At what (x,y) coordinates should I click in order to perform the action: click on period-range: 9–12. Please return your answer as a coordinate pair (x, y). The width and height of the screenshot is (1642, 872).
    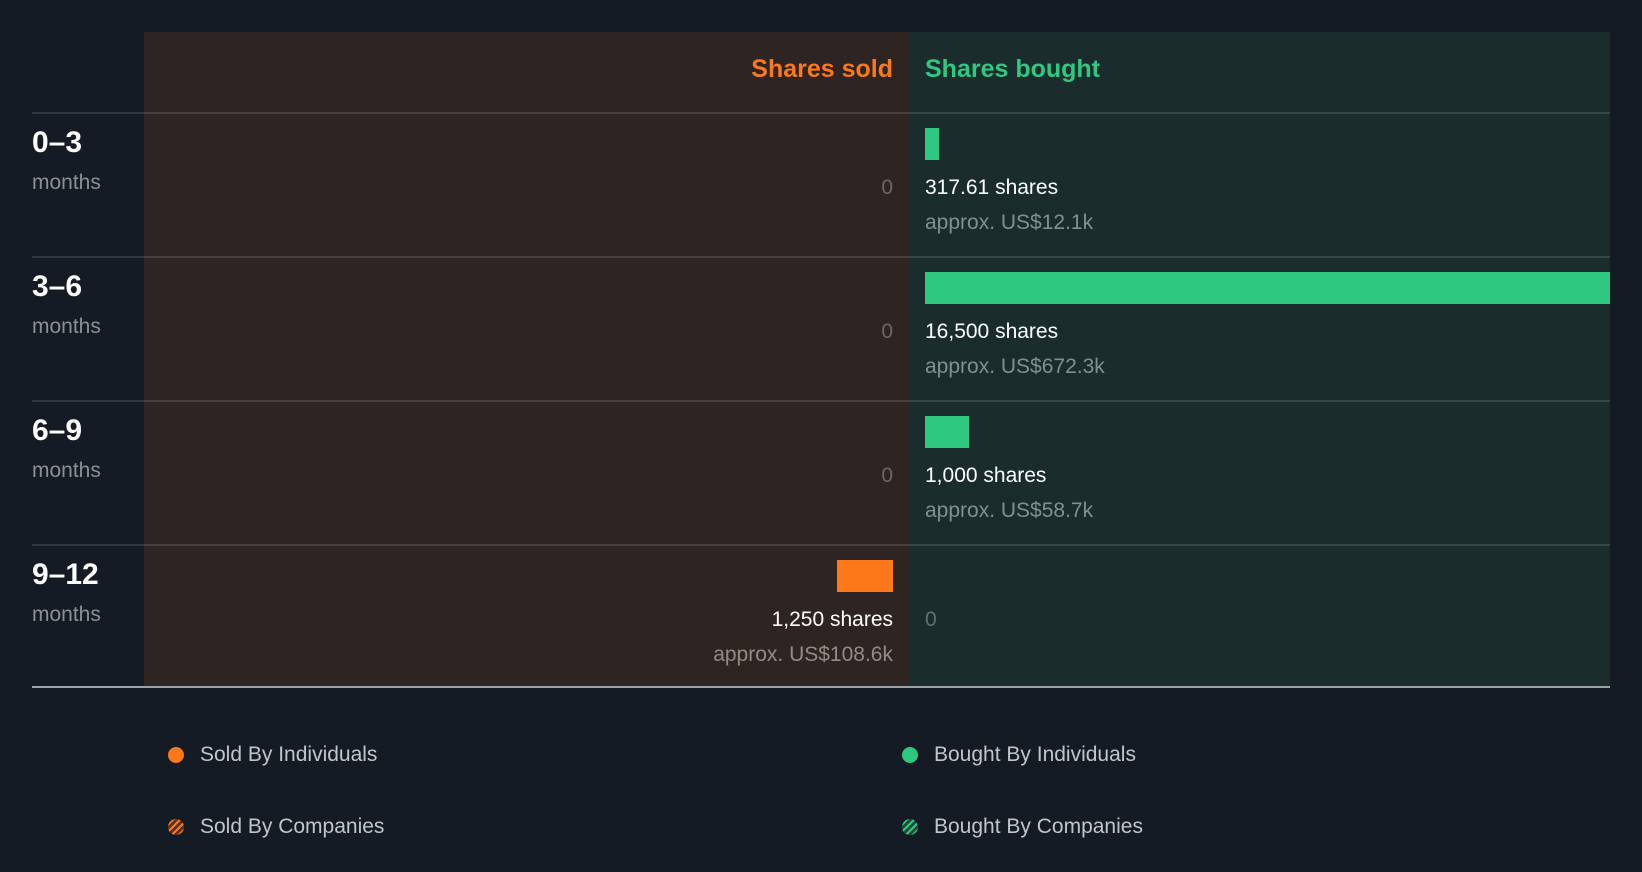
    Looking at the image, I should click on (65, 574).